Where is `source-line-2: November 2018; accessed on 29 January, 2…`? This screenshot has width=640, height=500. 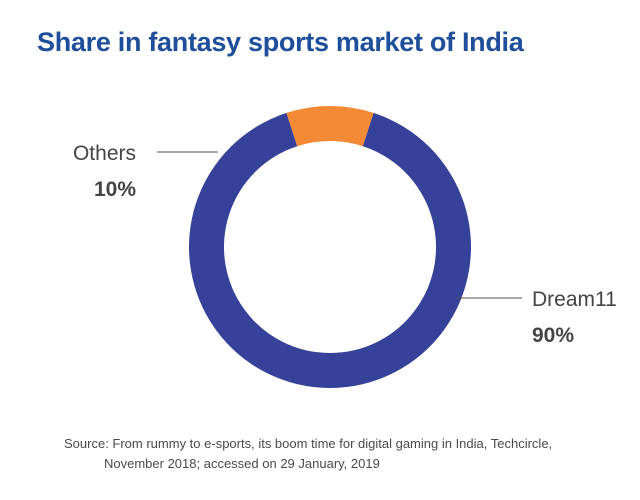
source-line-2: November 2018; accessed on 29 January, 2… is located at coordinates (242, 463).